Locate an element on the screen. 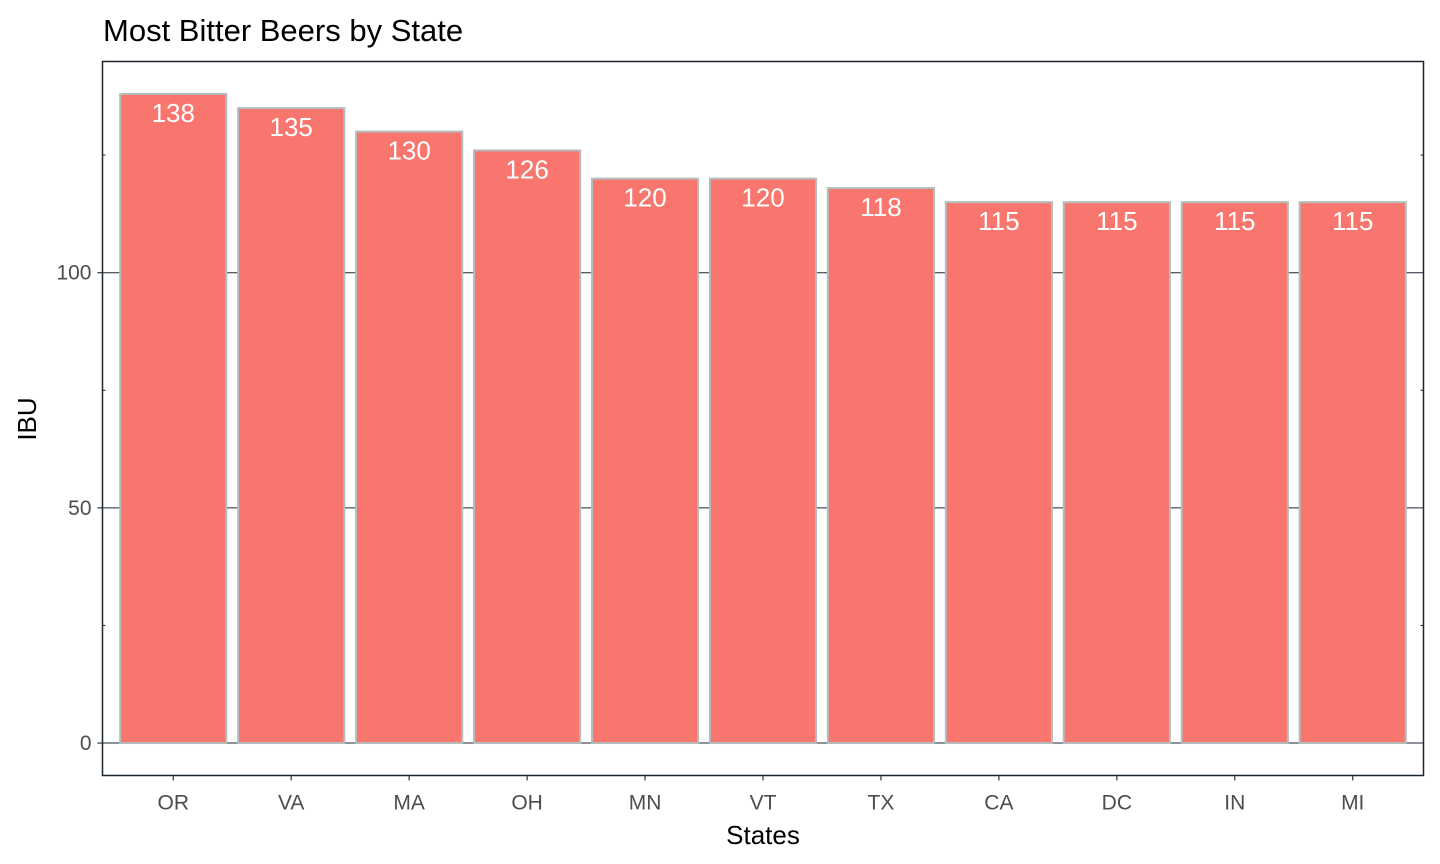 This screenshot has height=864, width=1440. x-tick-label: MI is located at coordinates (1352, 803).